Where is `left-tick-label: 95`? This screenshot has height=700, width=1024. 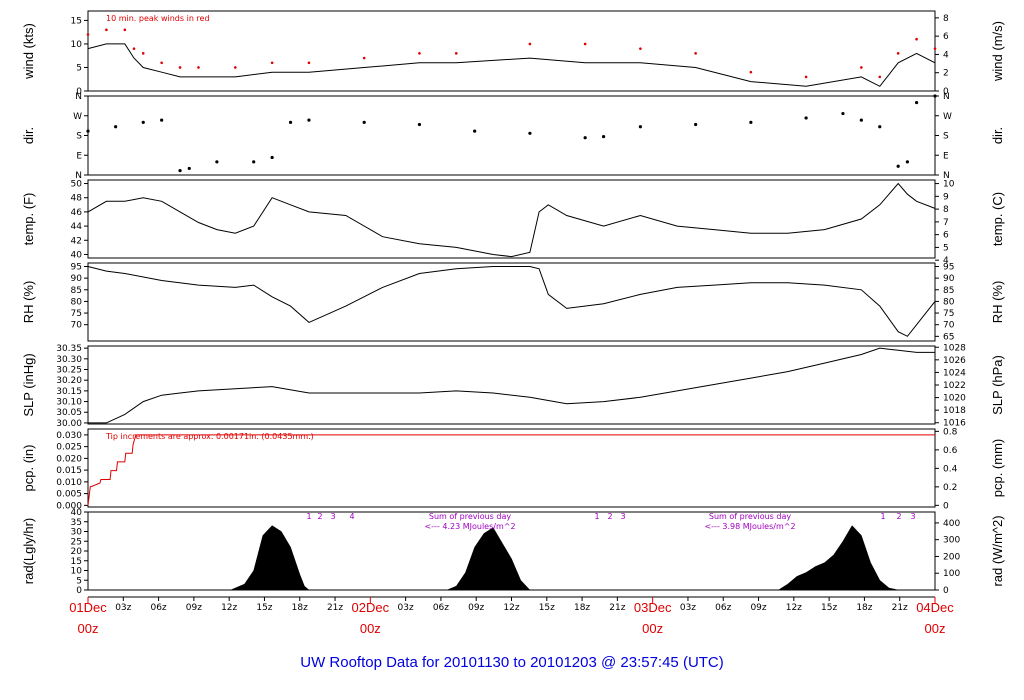 left-tick-label: 95 is located at coordinates (76, 267).